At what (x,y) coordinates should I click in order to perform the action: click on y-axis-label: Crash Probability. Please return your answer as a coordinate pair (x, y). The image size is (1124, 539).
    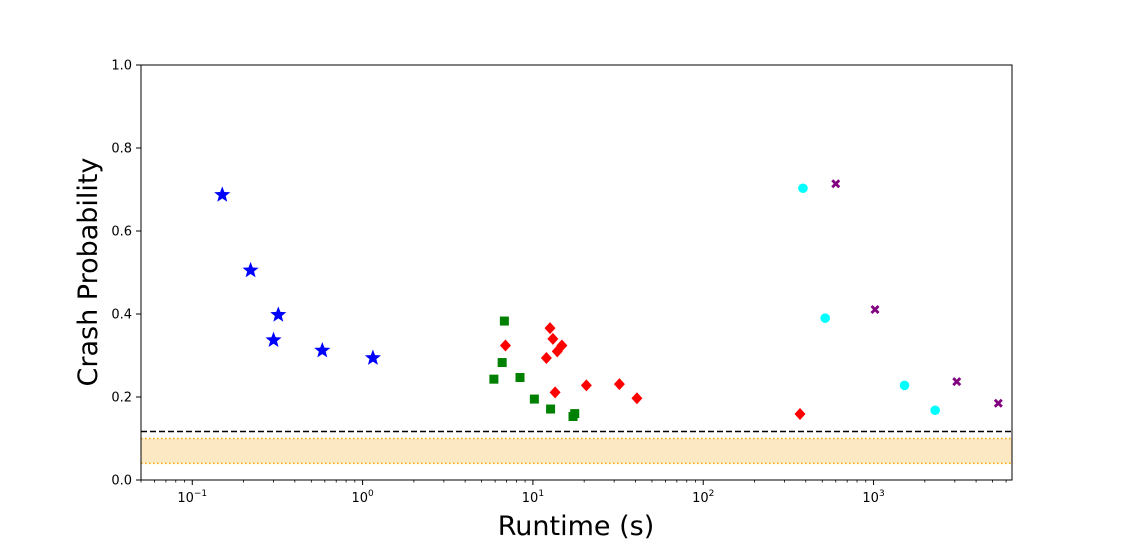
    Looking at the image, I should click on (88, 271).